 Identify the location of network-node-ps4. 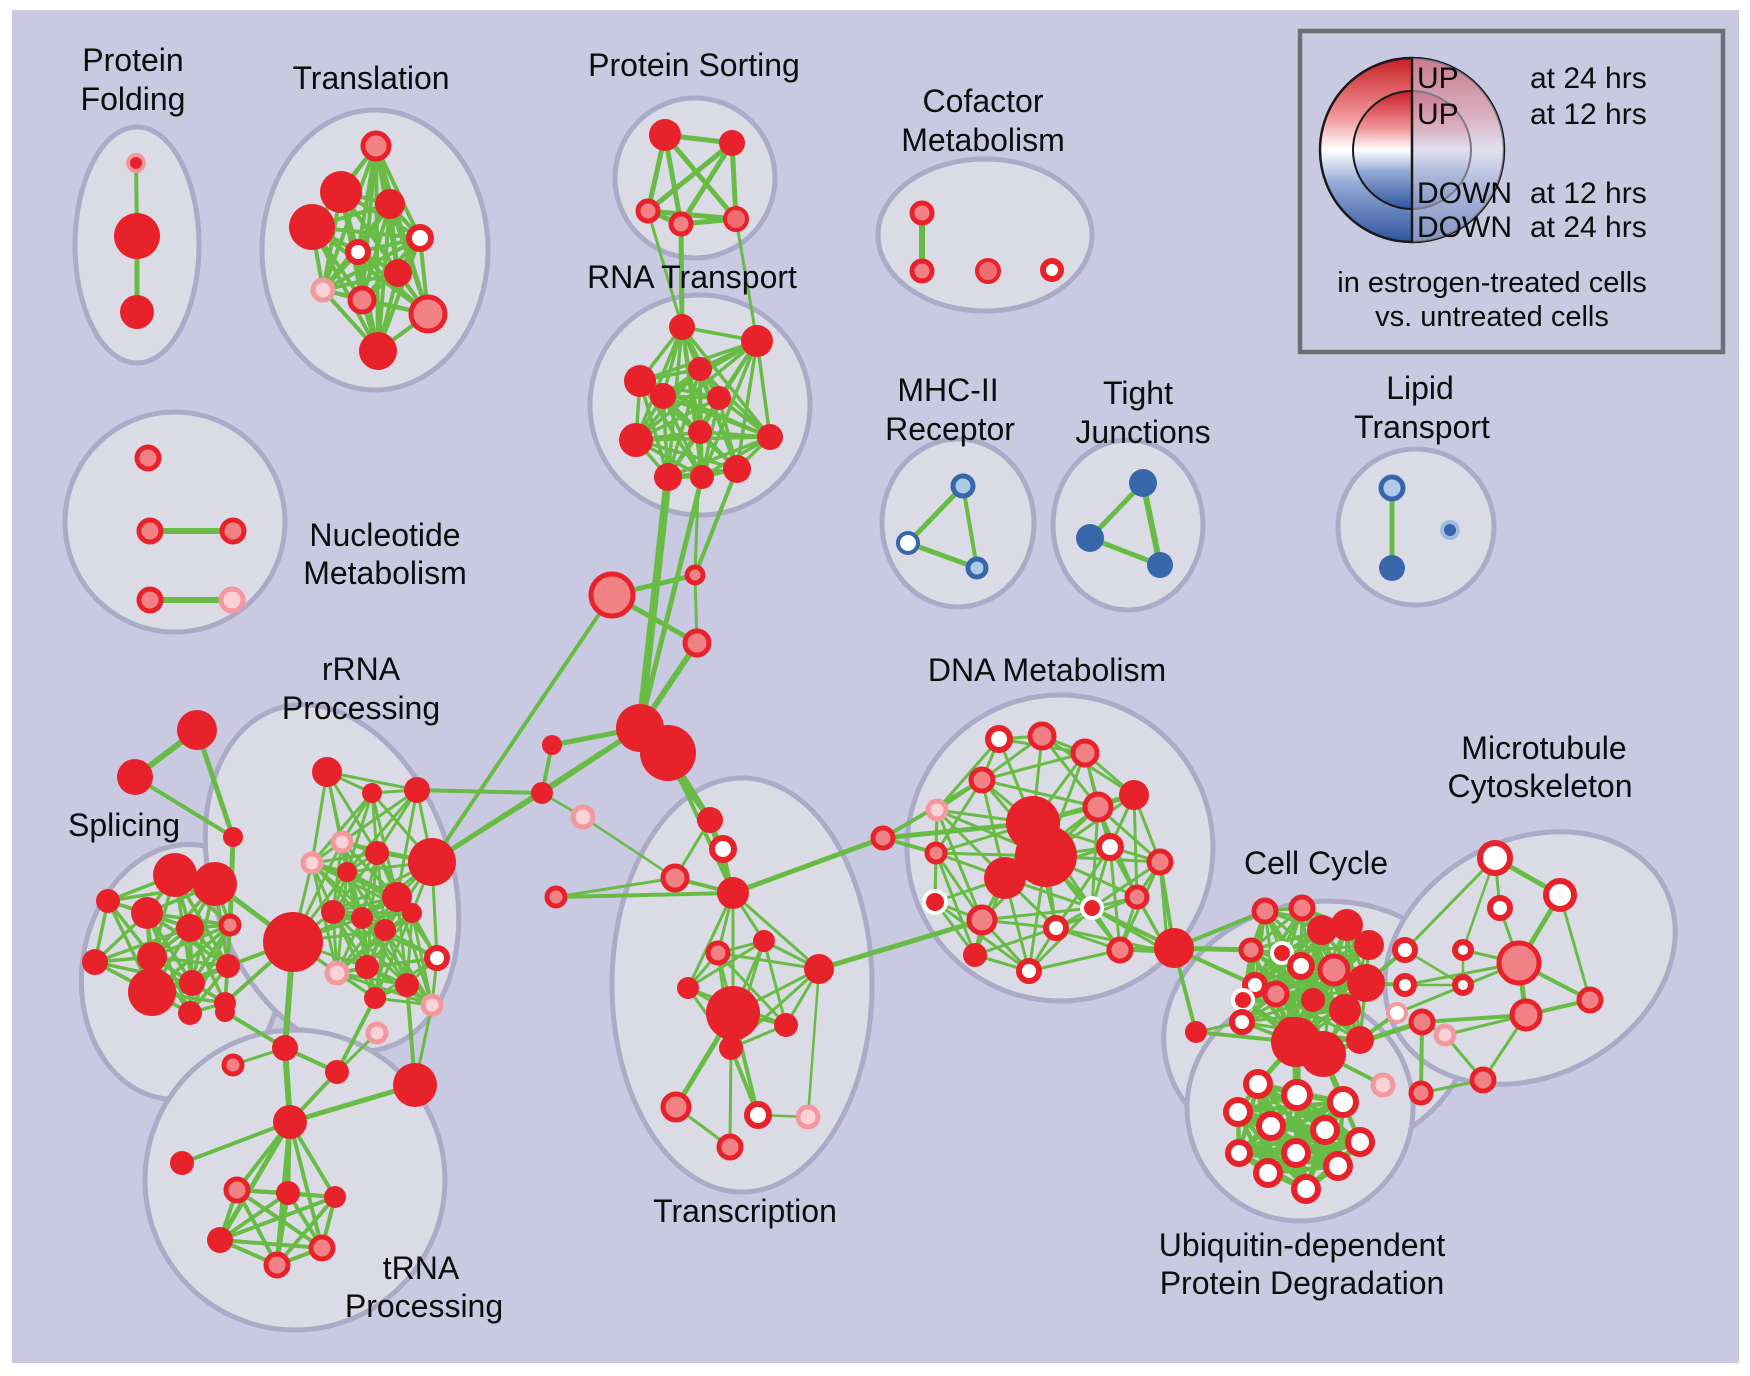
(681, 224).